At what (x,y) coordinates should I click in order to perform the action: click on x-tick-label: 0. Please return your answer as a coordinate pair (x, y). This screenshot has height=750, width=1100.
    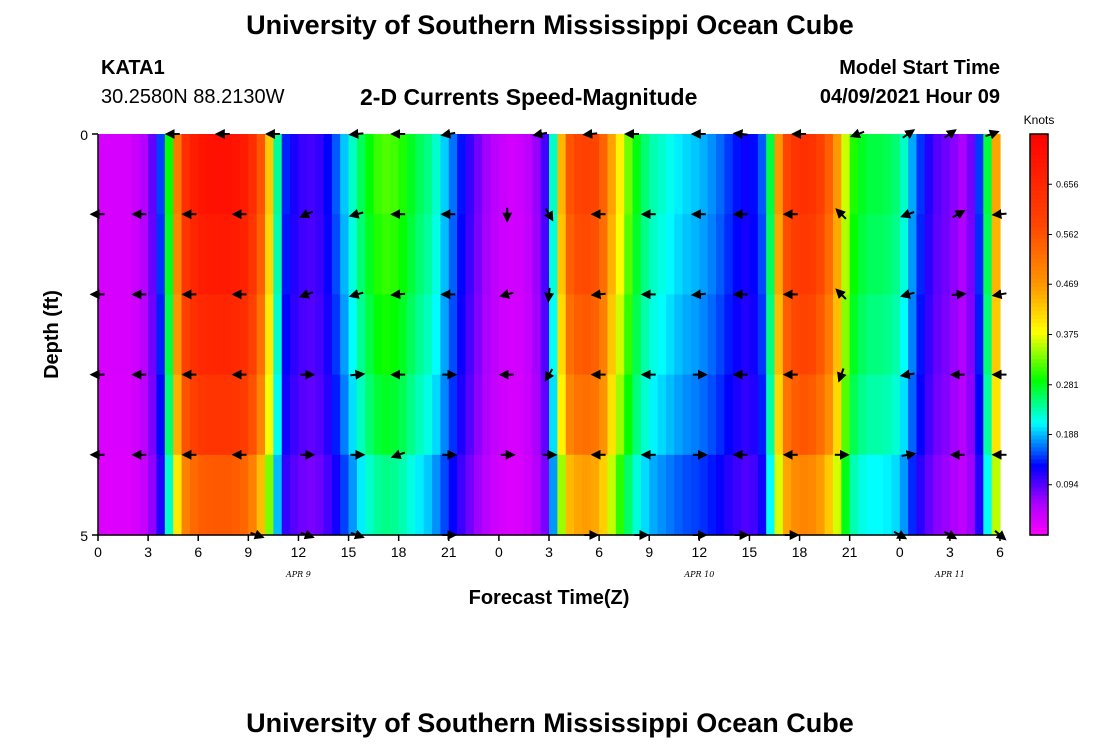
    Looking at the image, I should click on (98, 552).